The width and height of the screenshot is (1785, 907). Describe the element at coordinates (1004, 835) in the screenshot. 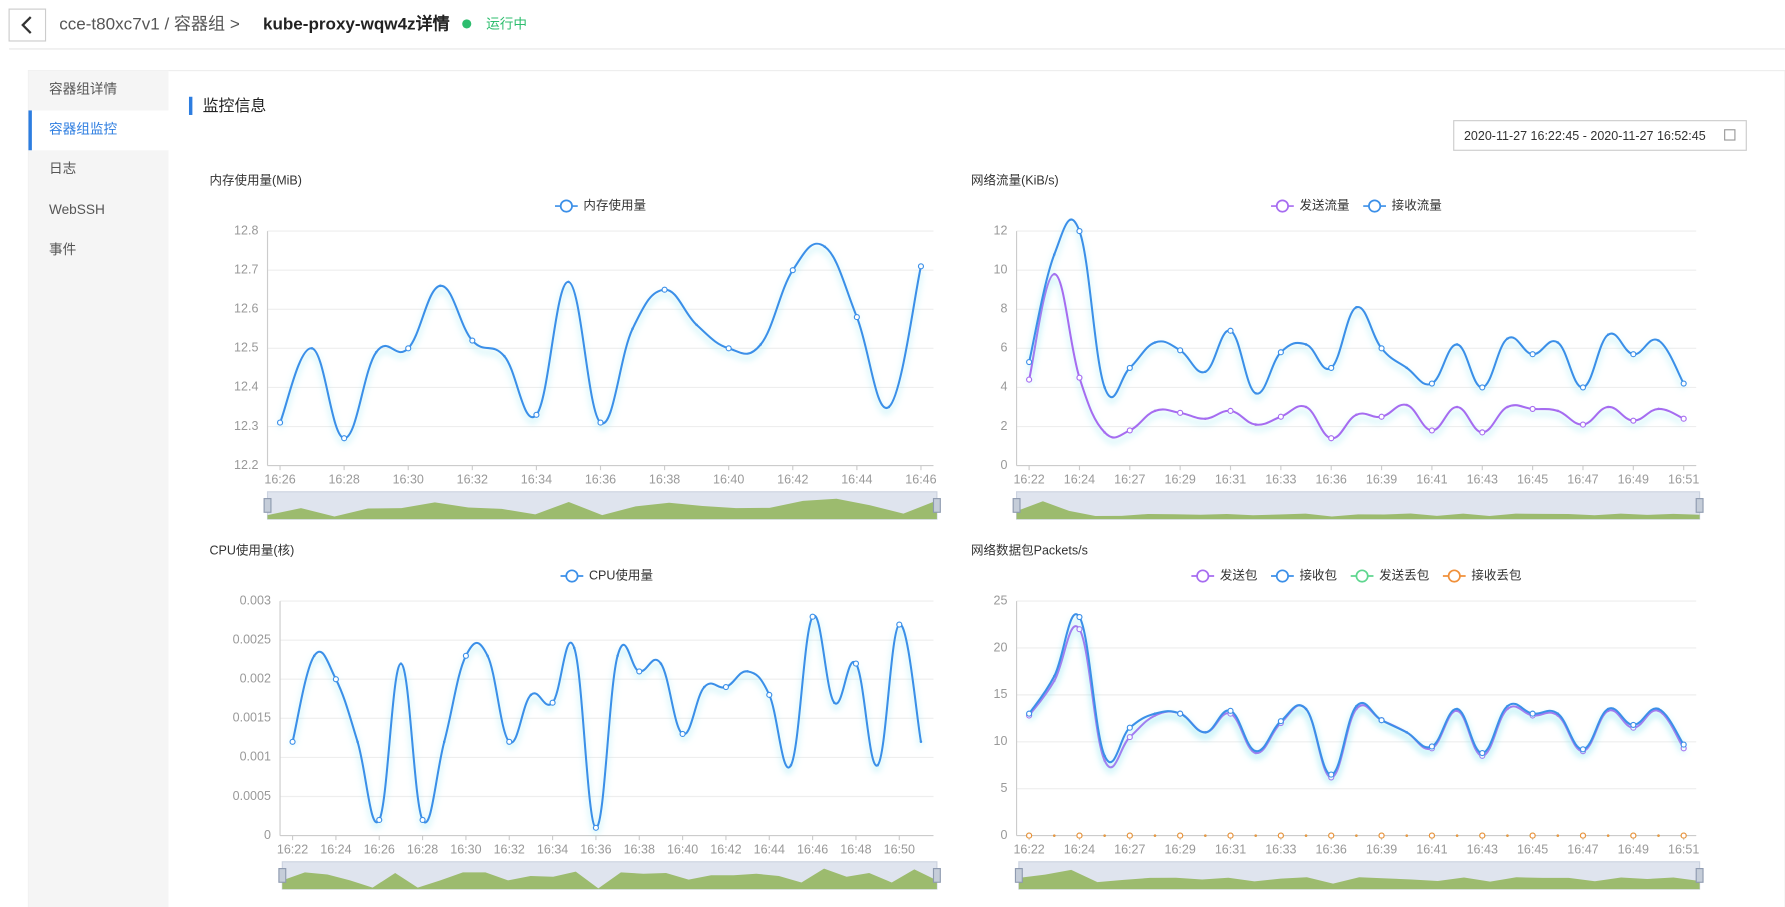

I see `y-tick-label: 0` at that location.